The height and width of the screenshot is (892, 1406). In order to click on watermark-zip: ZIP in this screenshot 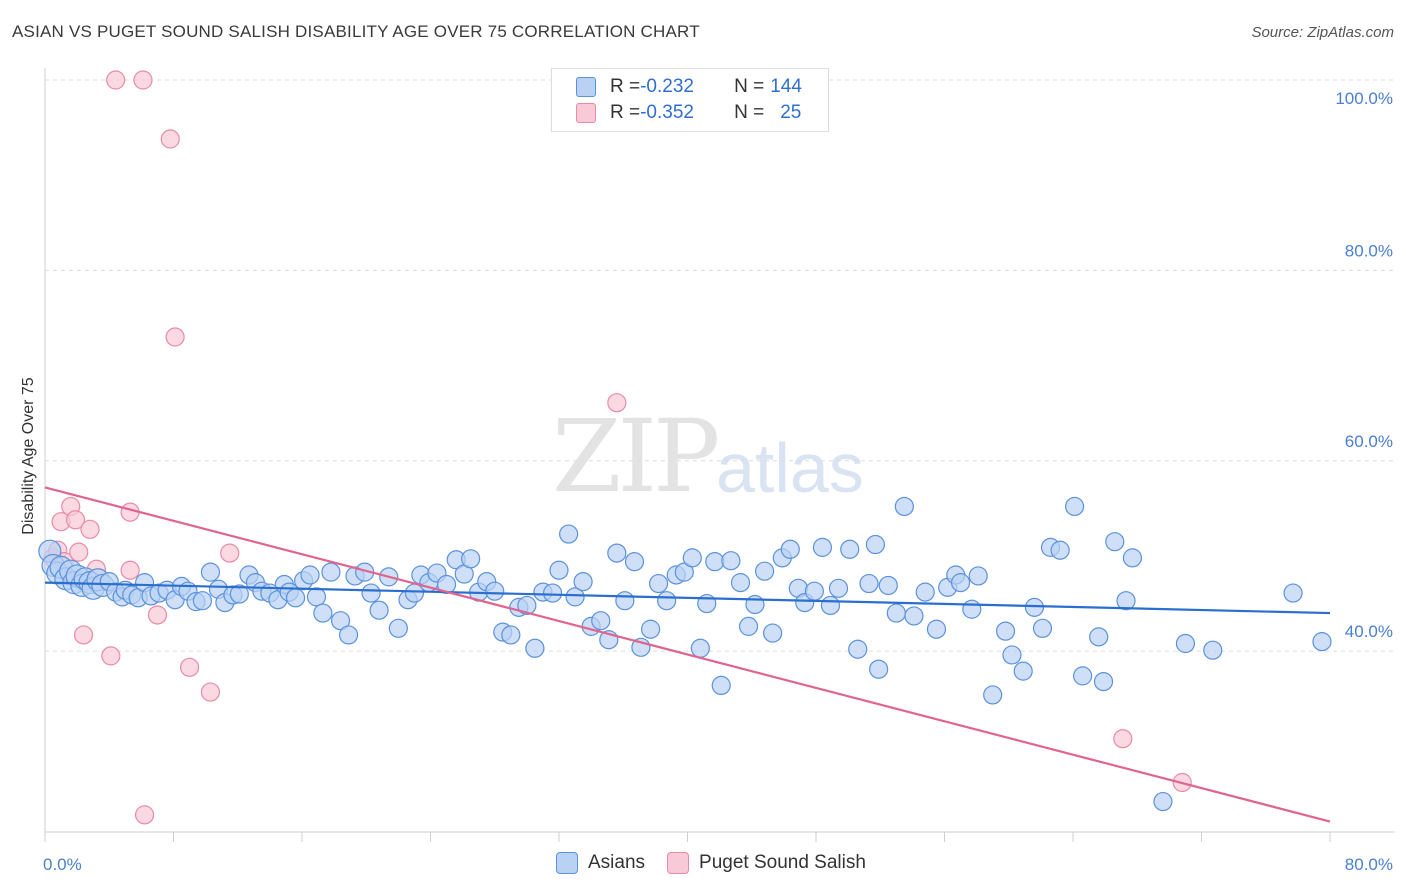, I will do `click(636, 456)`.